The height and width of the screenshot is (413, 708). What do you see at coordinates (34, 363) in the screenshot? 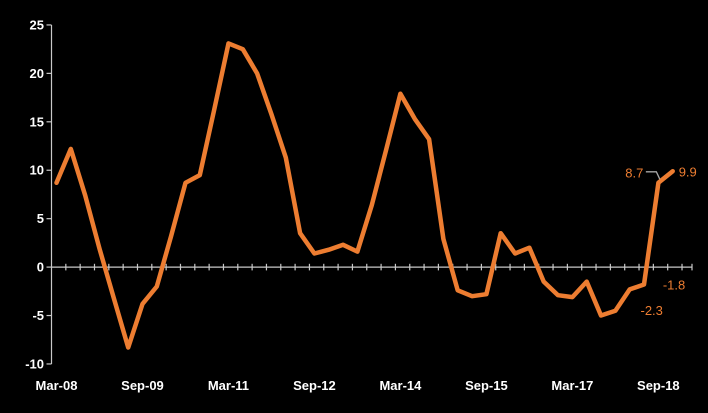
I see `y-axis-tick-label: -10` at bounding box center [34, 363].